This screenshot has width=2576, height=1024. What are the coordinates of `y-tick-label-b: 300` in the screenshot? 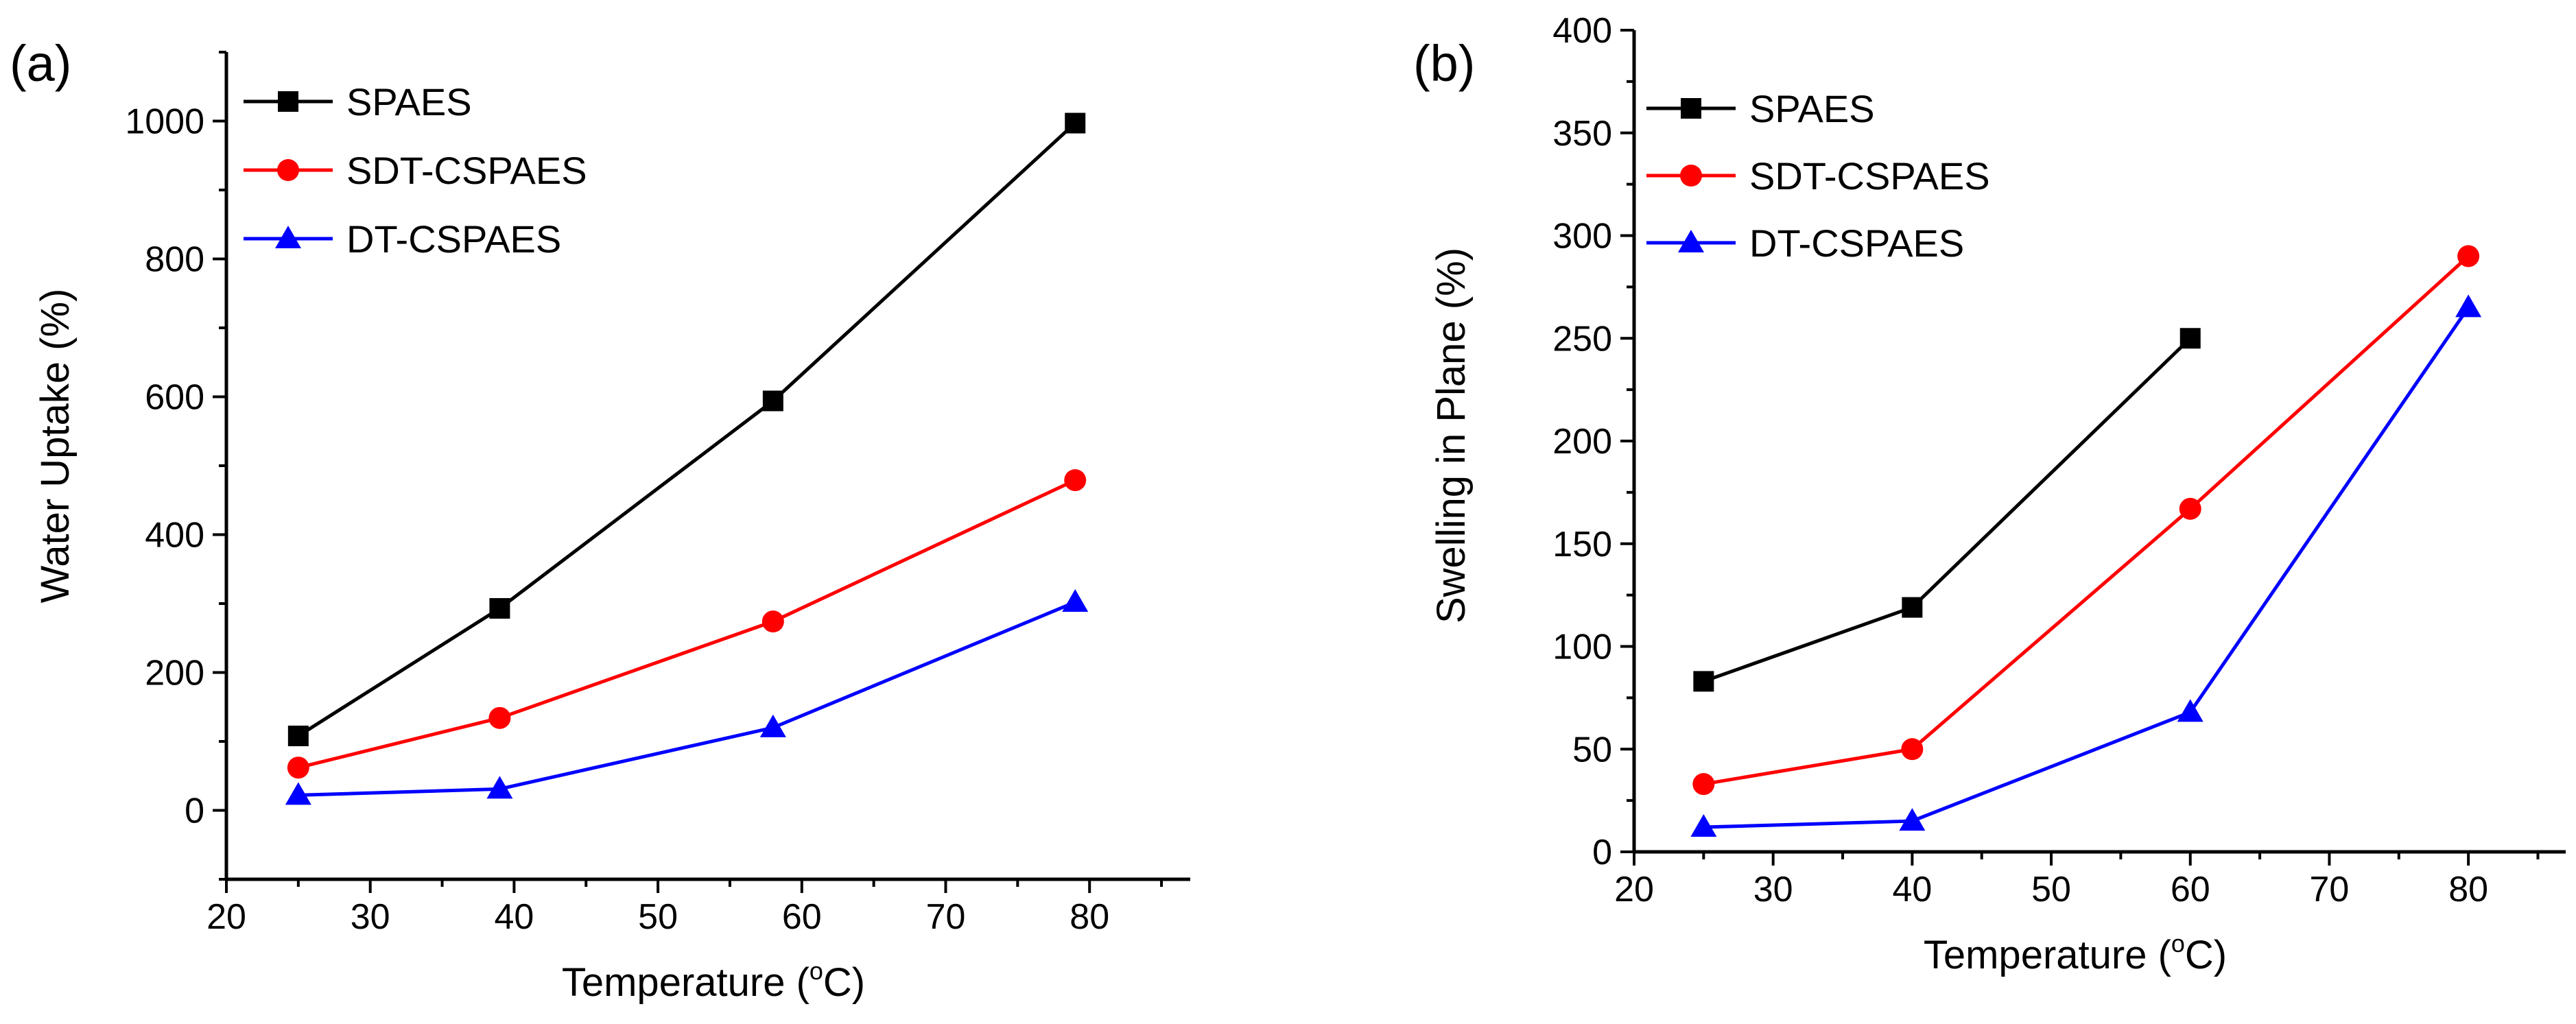 It's located at (1582, 237).